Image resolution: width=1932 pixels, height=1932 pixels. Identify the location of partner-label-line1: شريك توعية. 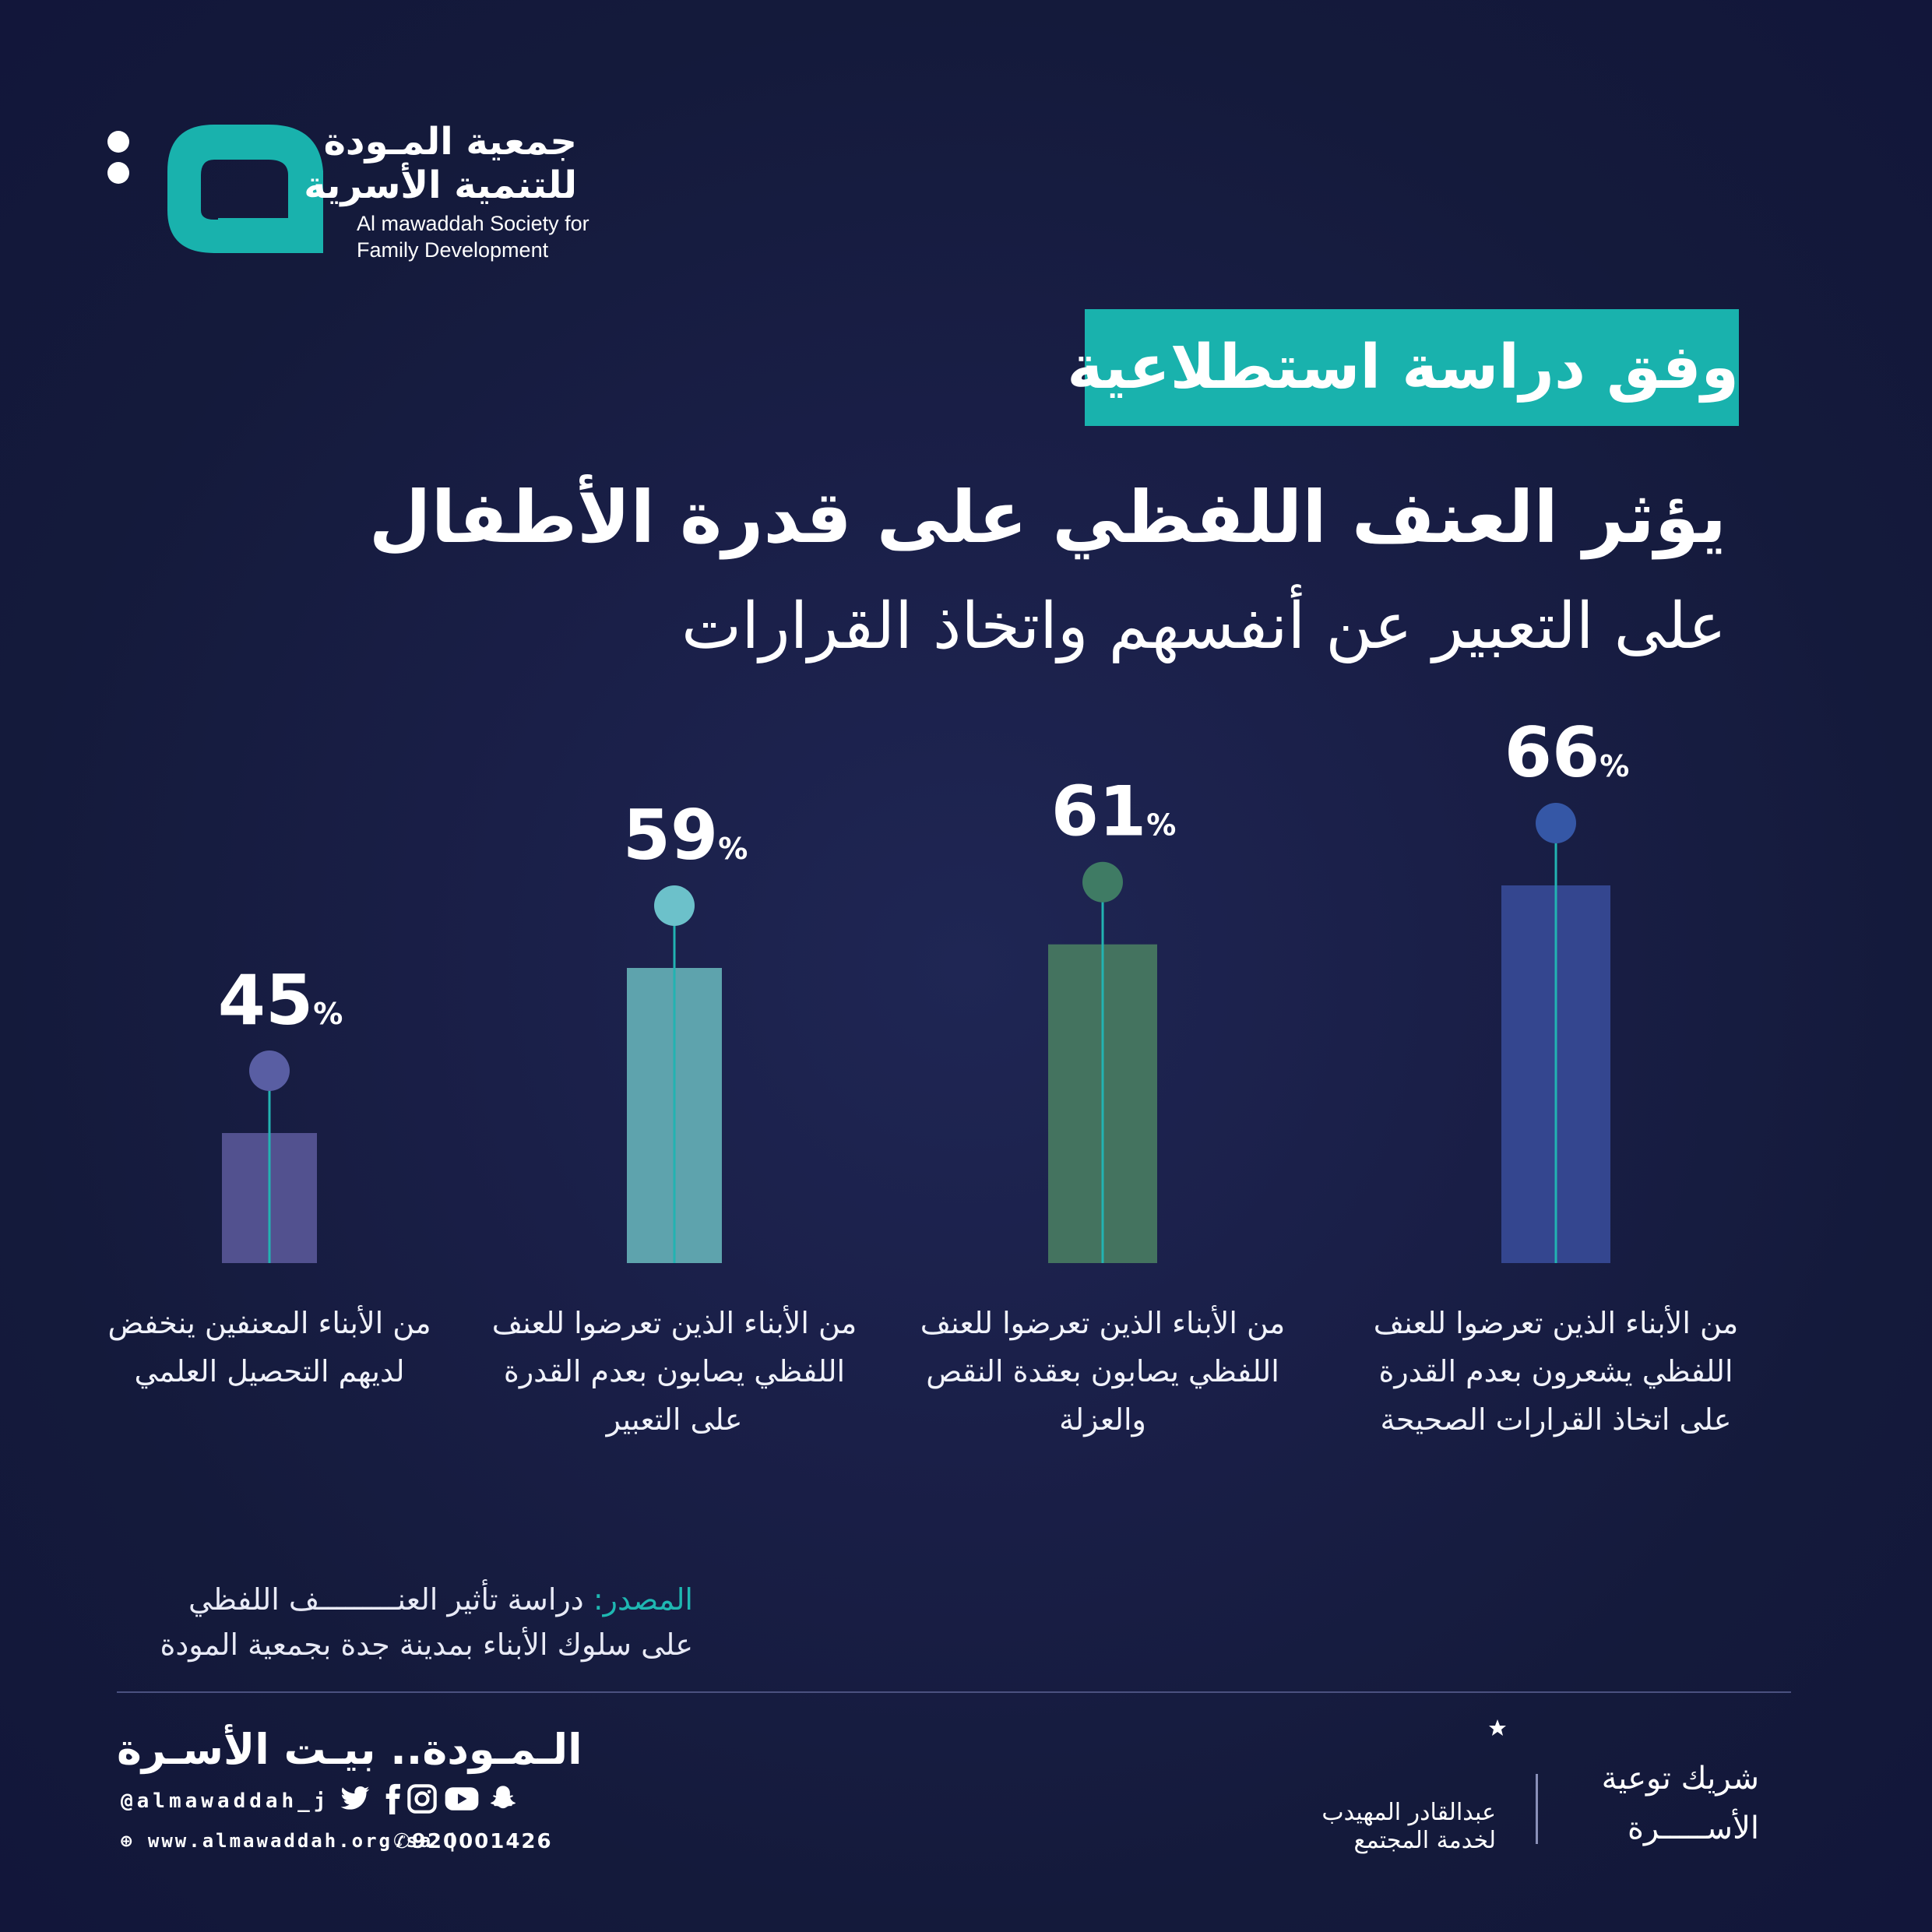
(1680, 1779).